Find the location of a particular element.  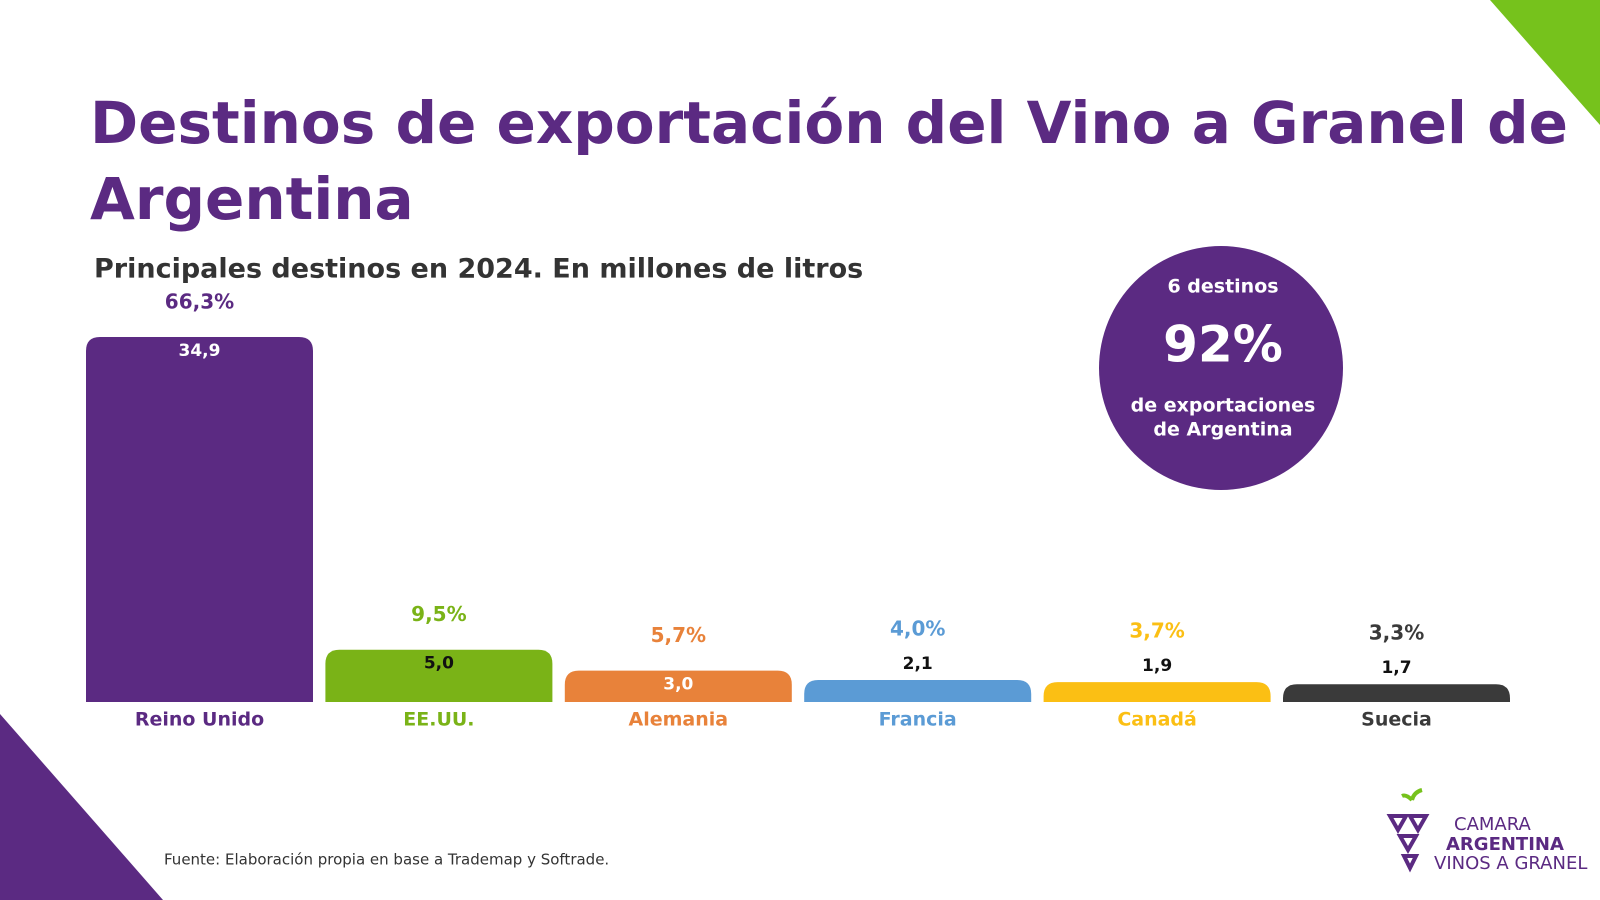

share-label: 3,7% is located at coordinates (1156, 631).